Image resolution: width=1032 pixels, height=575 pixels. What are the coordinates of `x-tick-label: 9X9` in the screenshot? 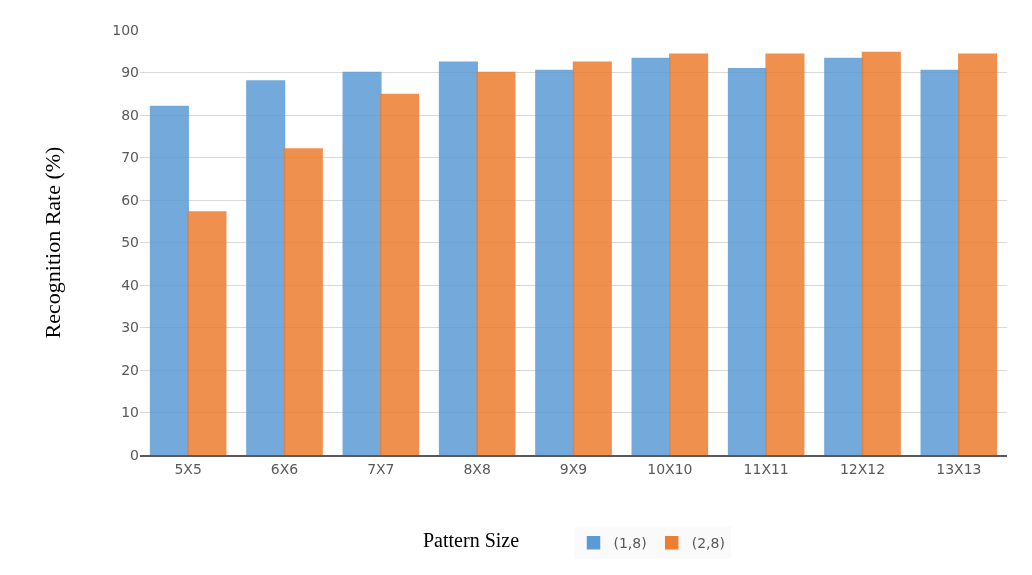 It's located at (573, 468).